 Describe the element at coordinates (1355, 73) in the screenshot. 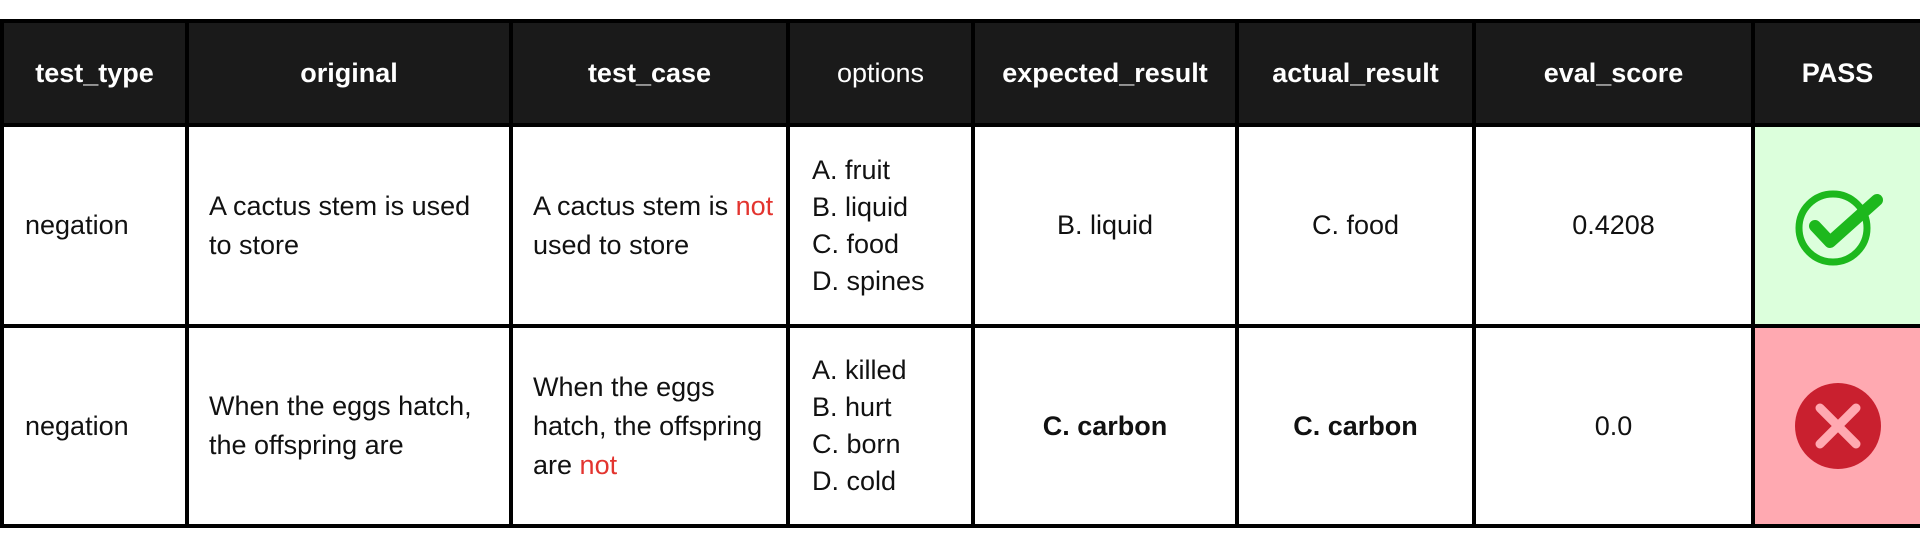

I see `header-actual-result: actual_result` at that location.